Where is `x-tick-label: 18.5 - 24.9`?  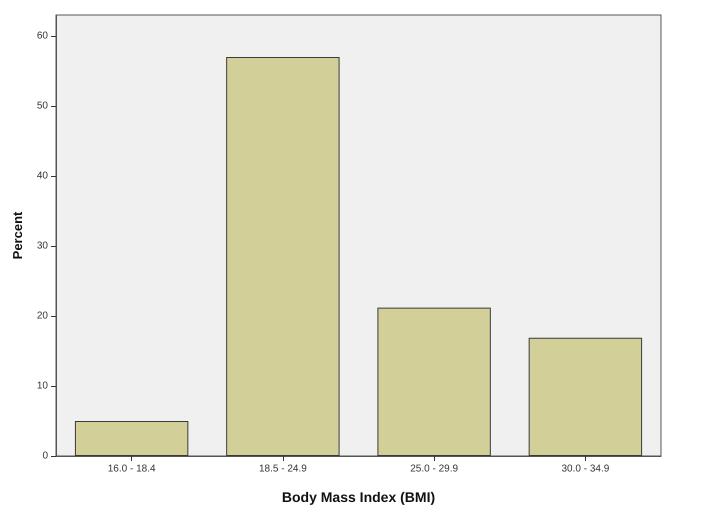
x-tick-label: 18.5 - 24.9 is located at coordinates (283, 469).